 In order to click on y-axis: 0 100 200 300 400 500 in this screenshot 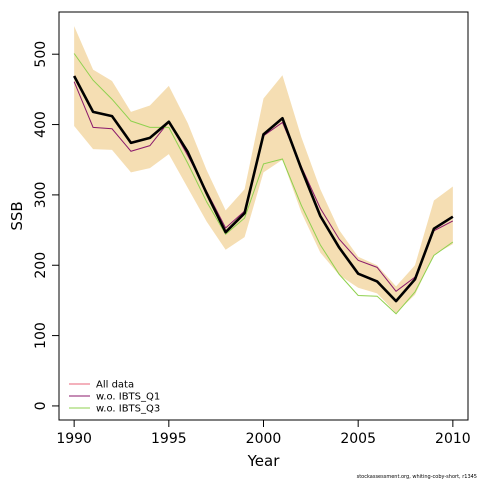, I will do `click(46, 225)`.